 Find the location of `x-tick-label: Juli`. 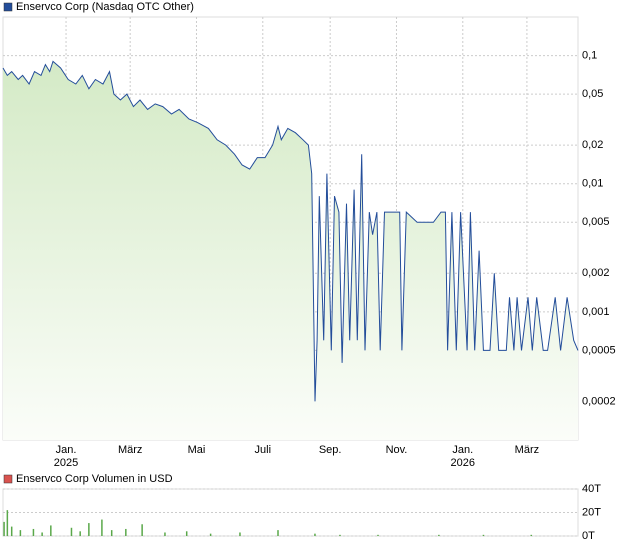

x-tick-label: Juli is located at coordinates (263, 450).